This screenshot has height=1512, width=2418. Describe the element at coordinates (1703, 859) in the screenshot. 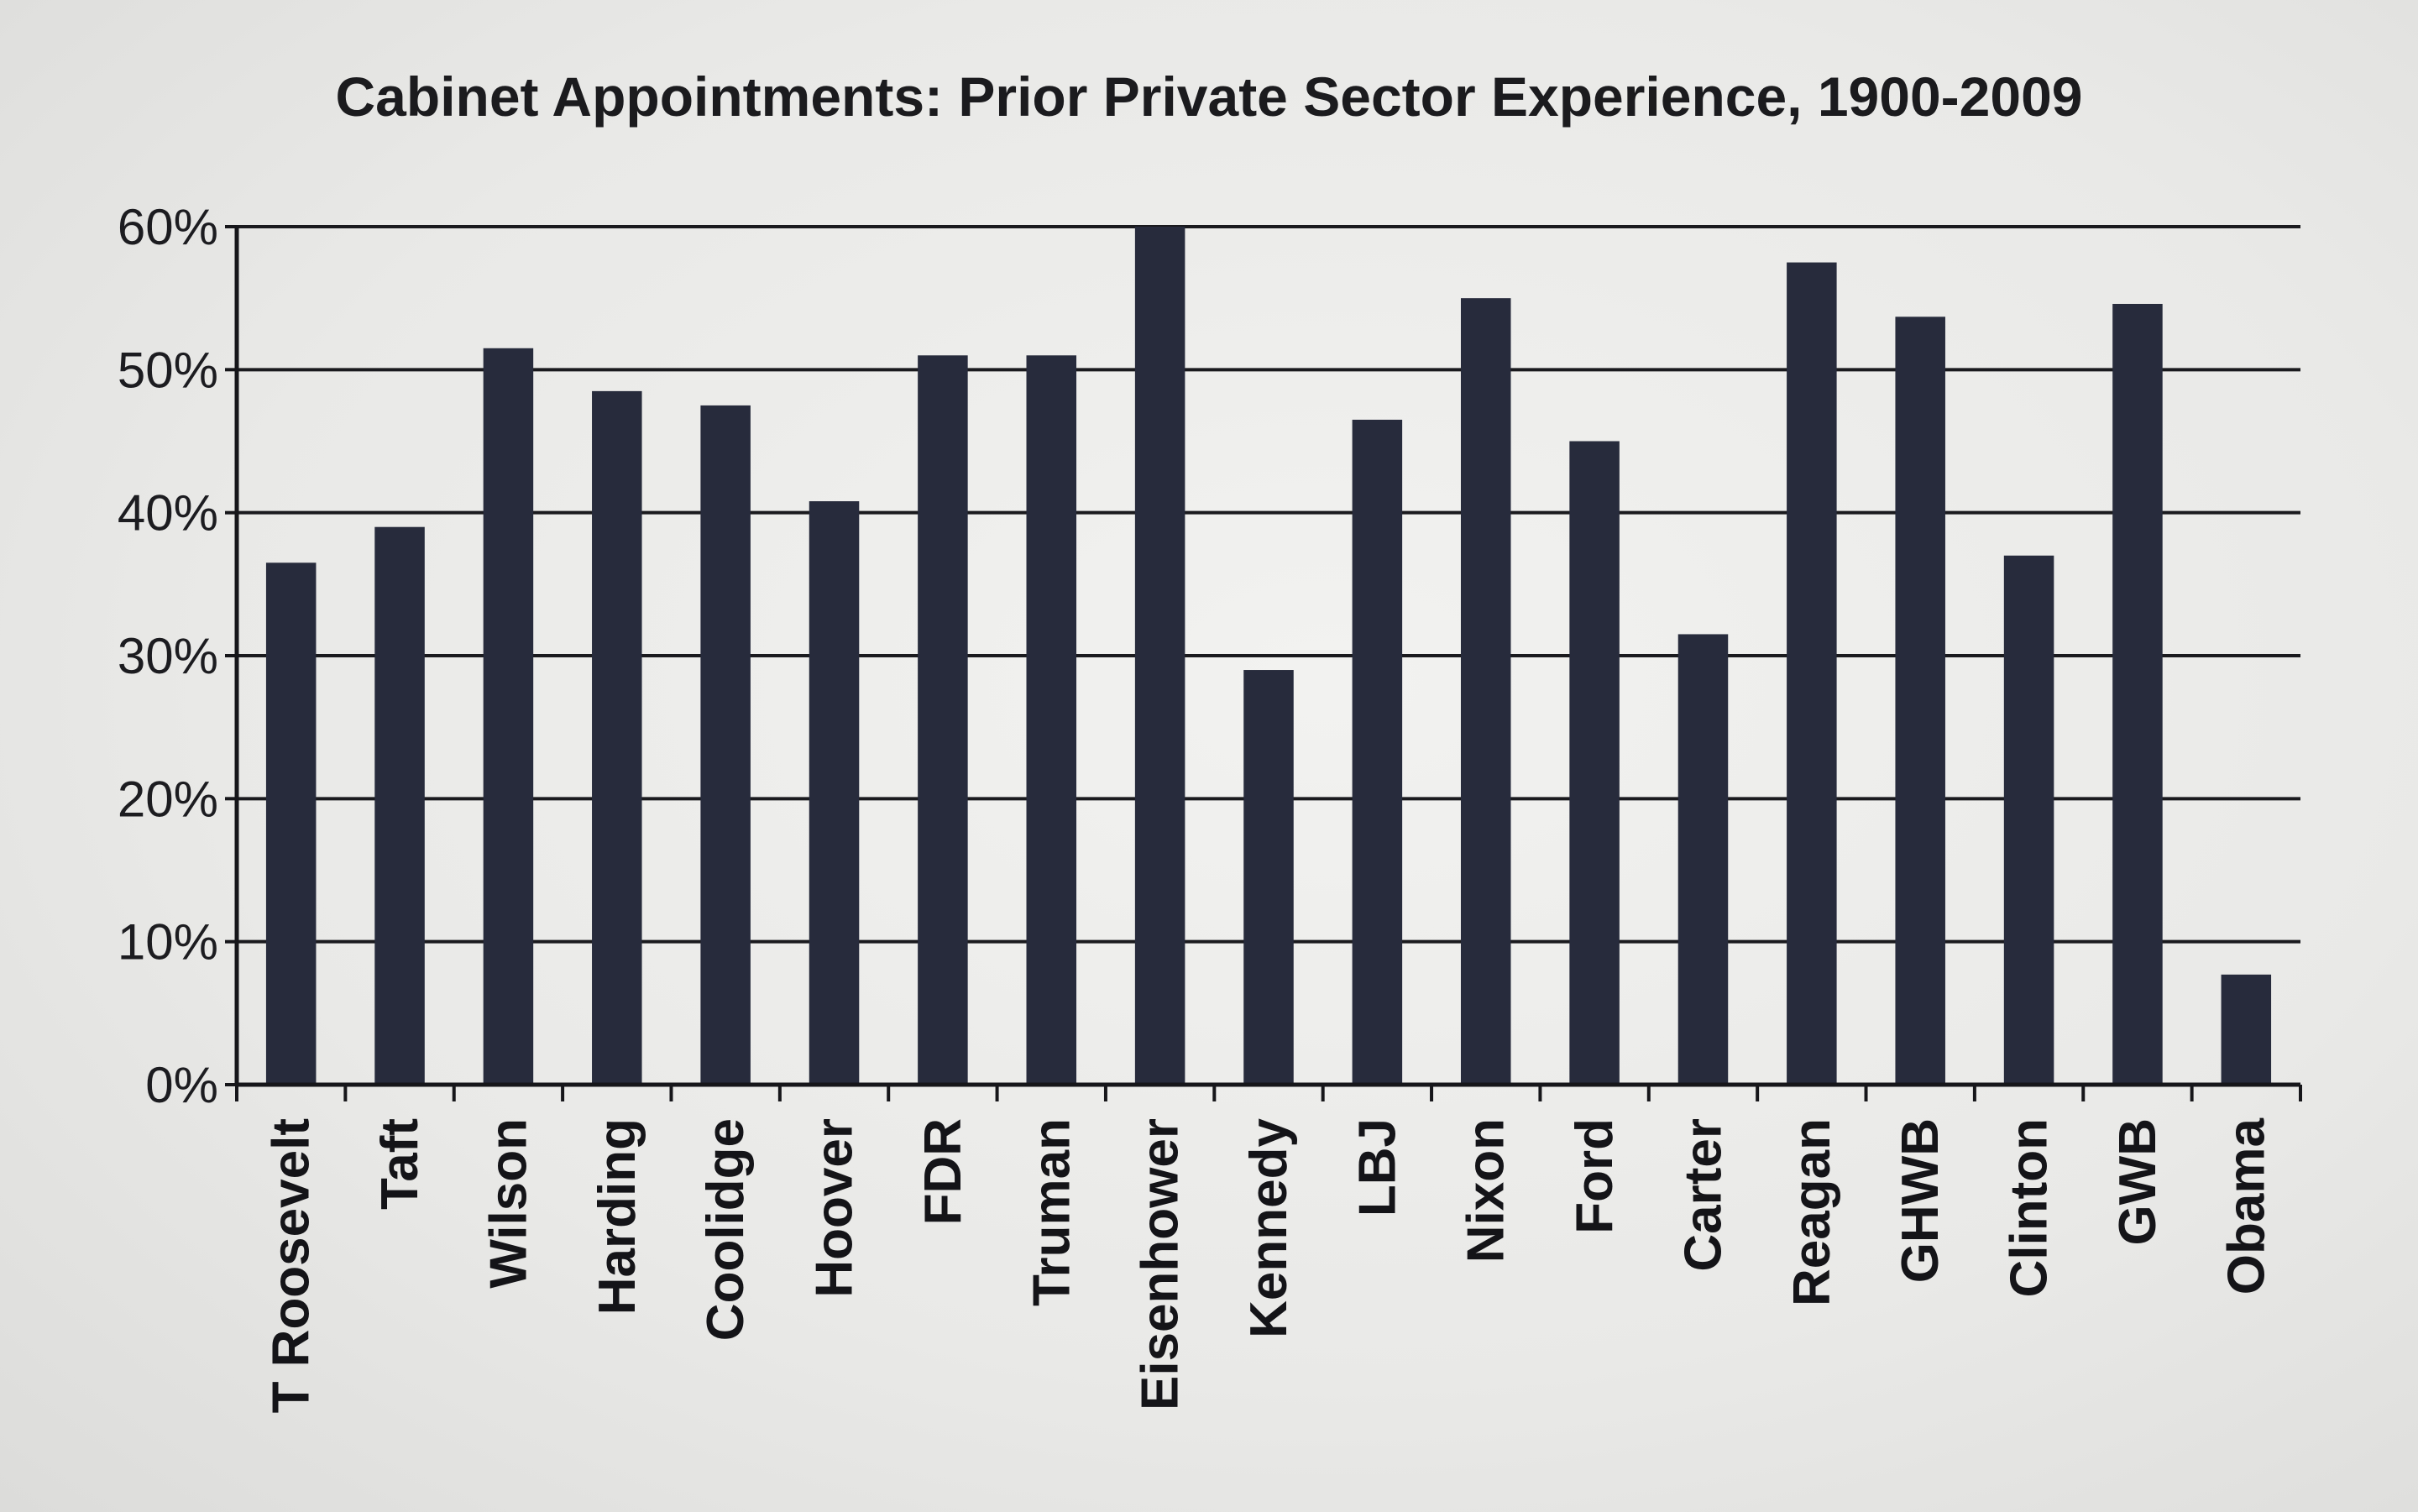

I see `bar-carter` at that location.